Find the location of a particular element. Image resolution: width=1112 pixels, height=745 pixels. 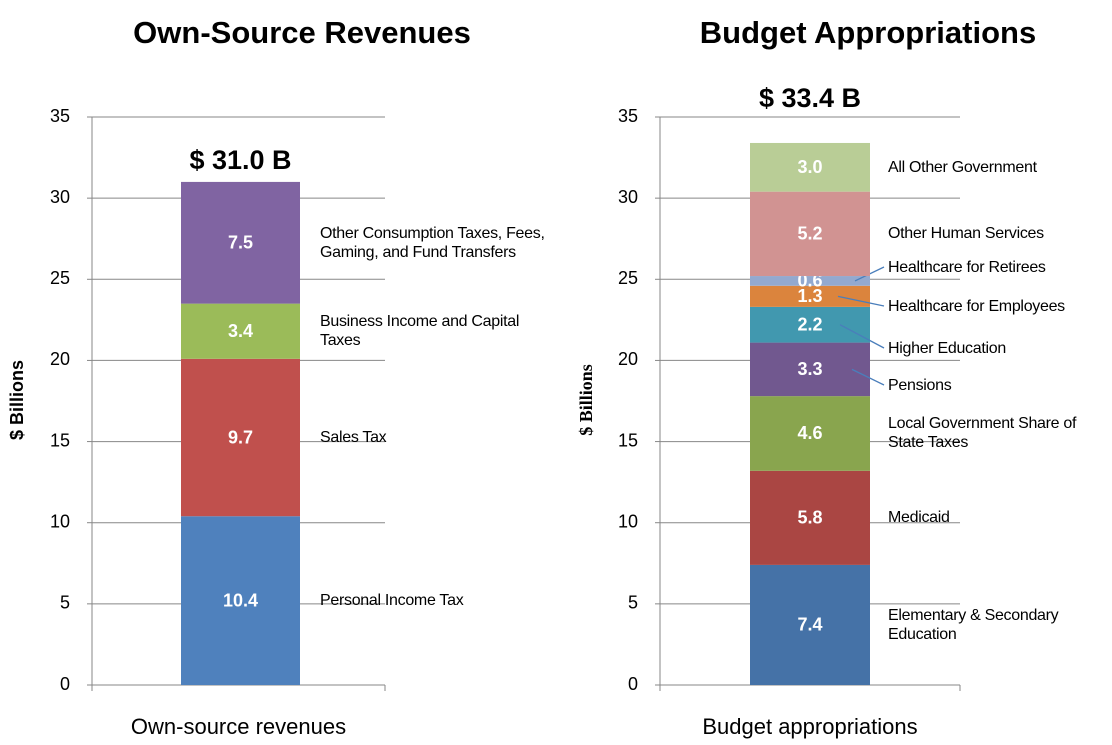

legend-label: Business Income and Capital Taxes is located at coordinates (420, 331).